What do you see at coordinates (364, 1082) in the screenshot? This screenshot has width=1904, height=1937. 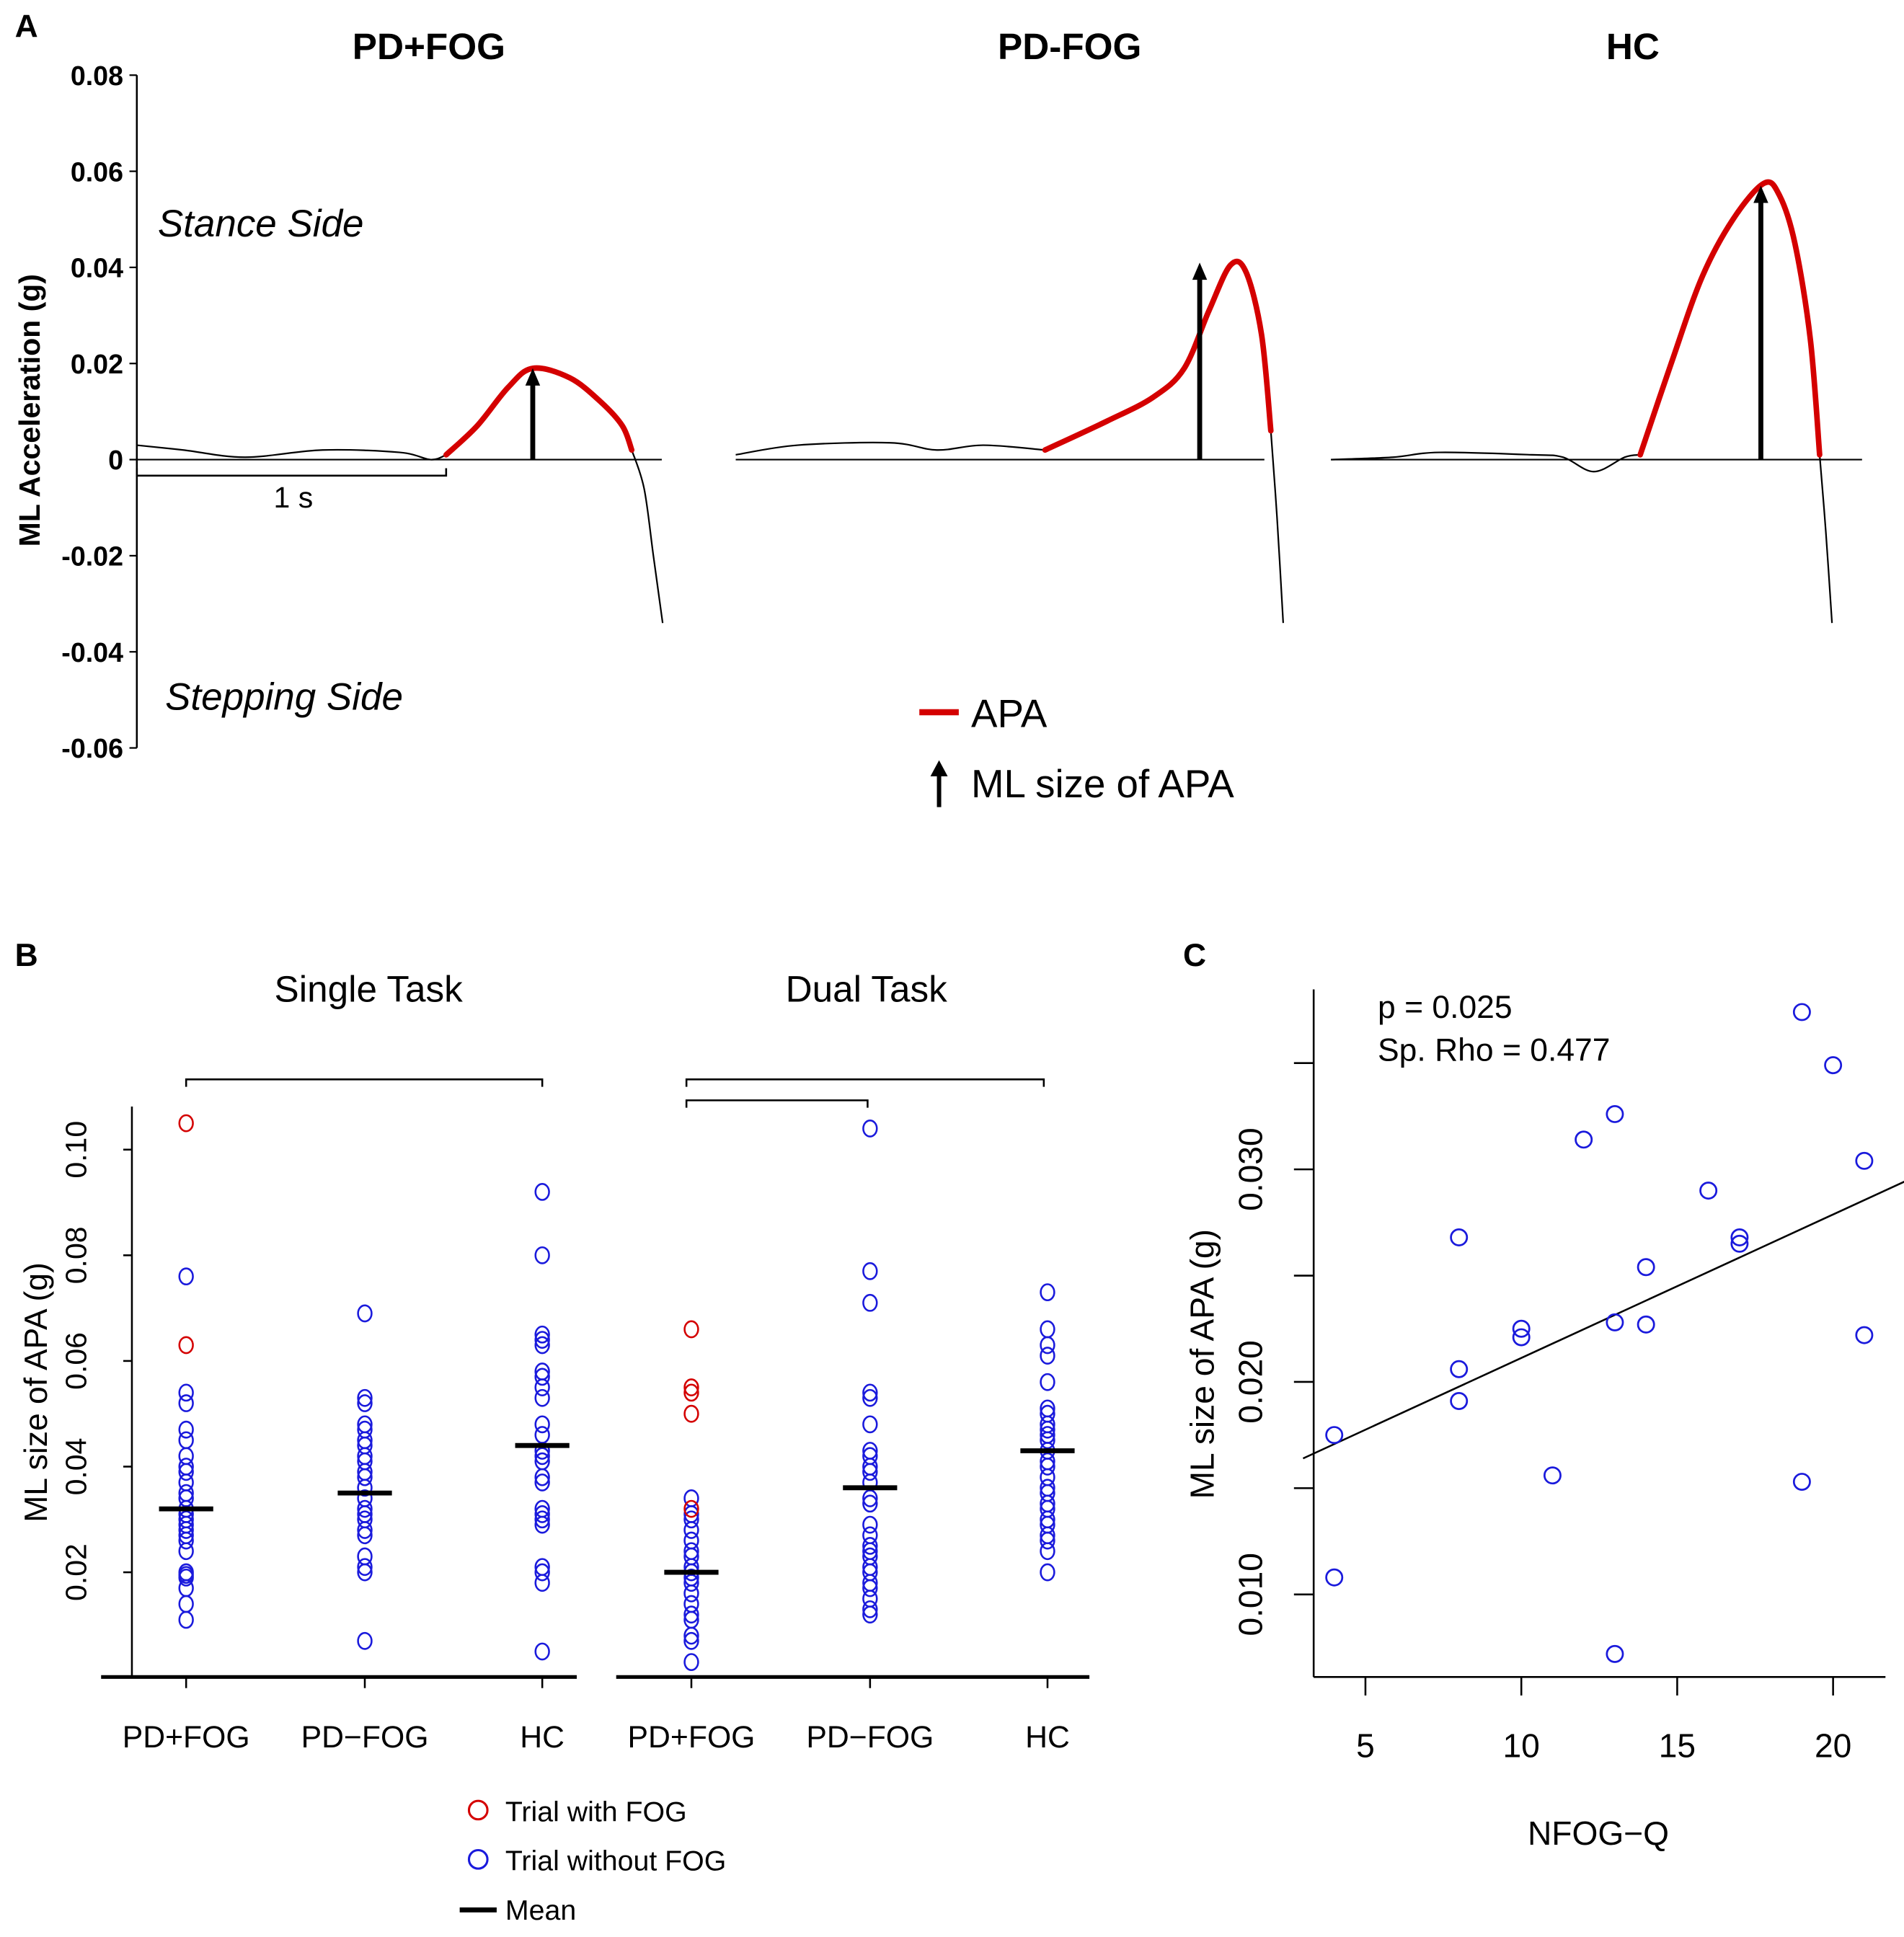 I see `significance-bracket-single` at bounding box center [364, 1082].